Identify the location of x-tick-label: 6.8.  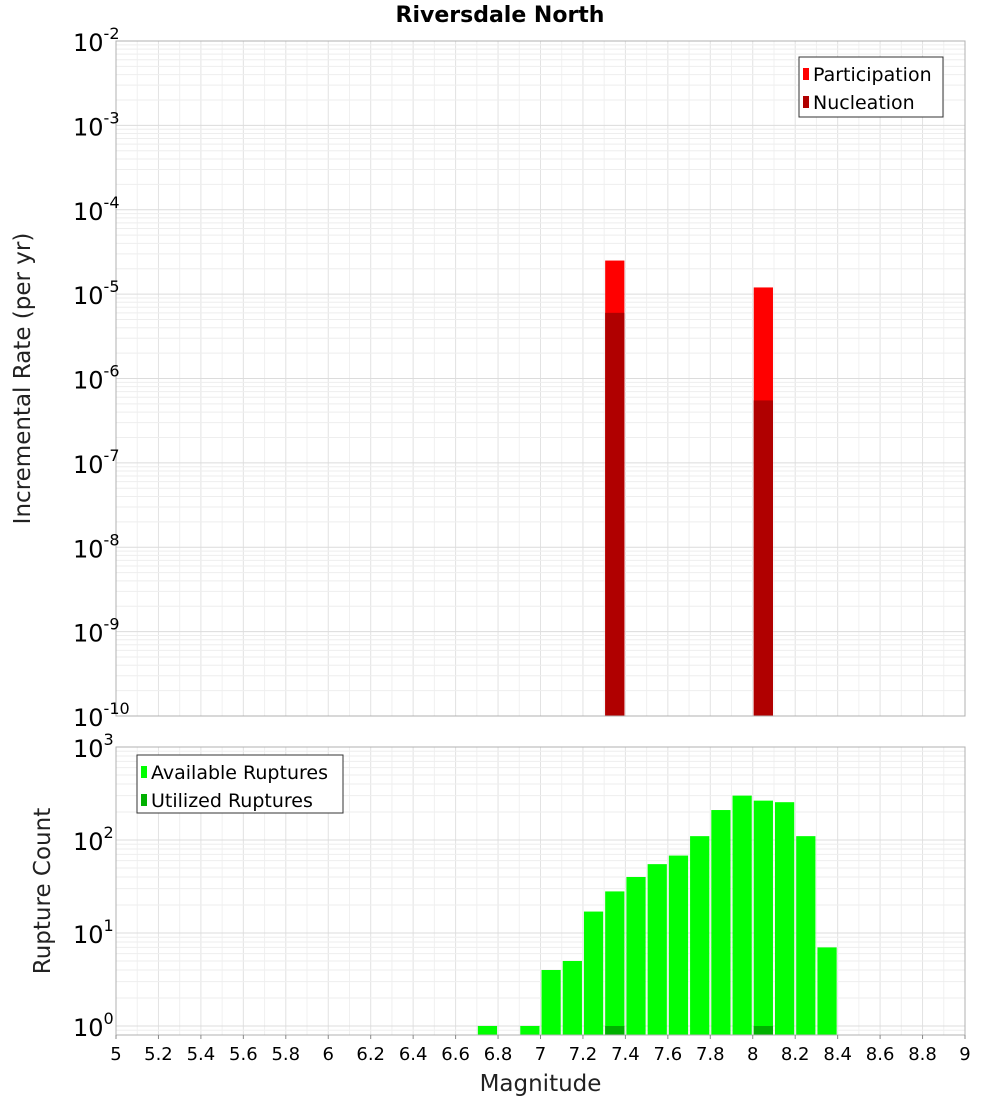
(498, 1054).